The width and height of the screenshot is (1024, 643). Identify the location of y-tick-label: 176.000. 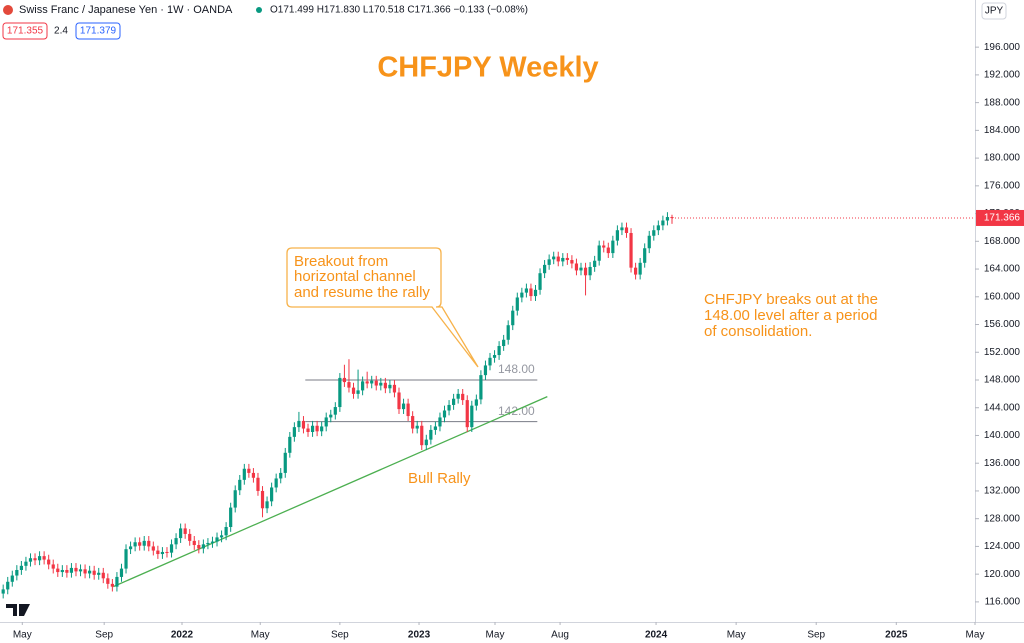
(1002, 185).